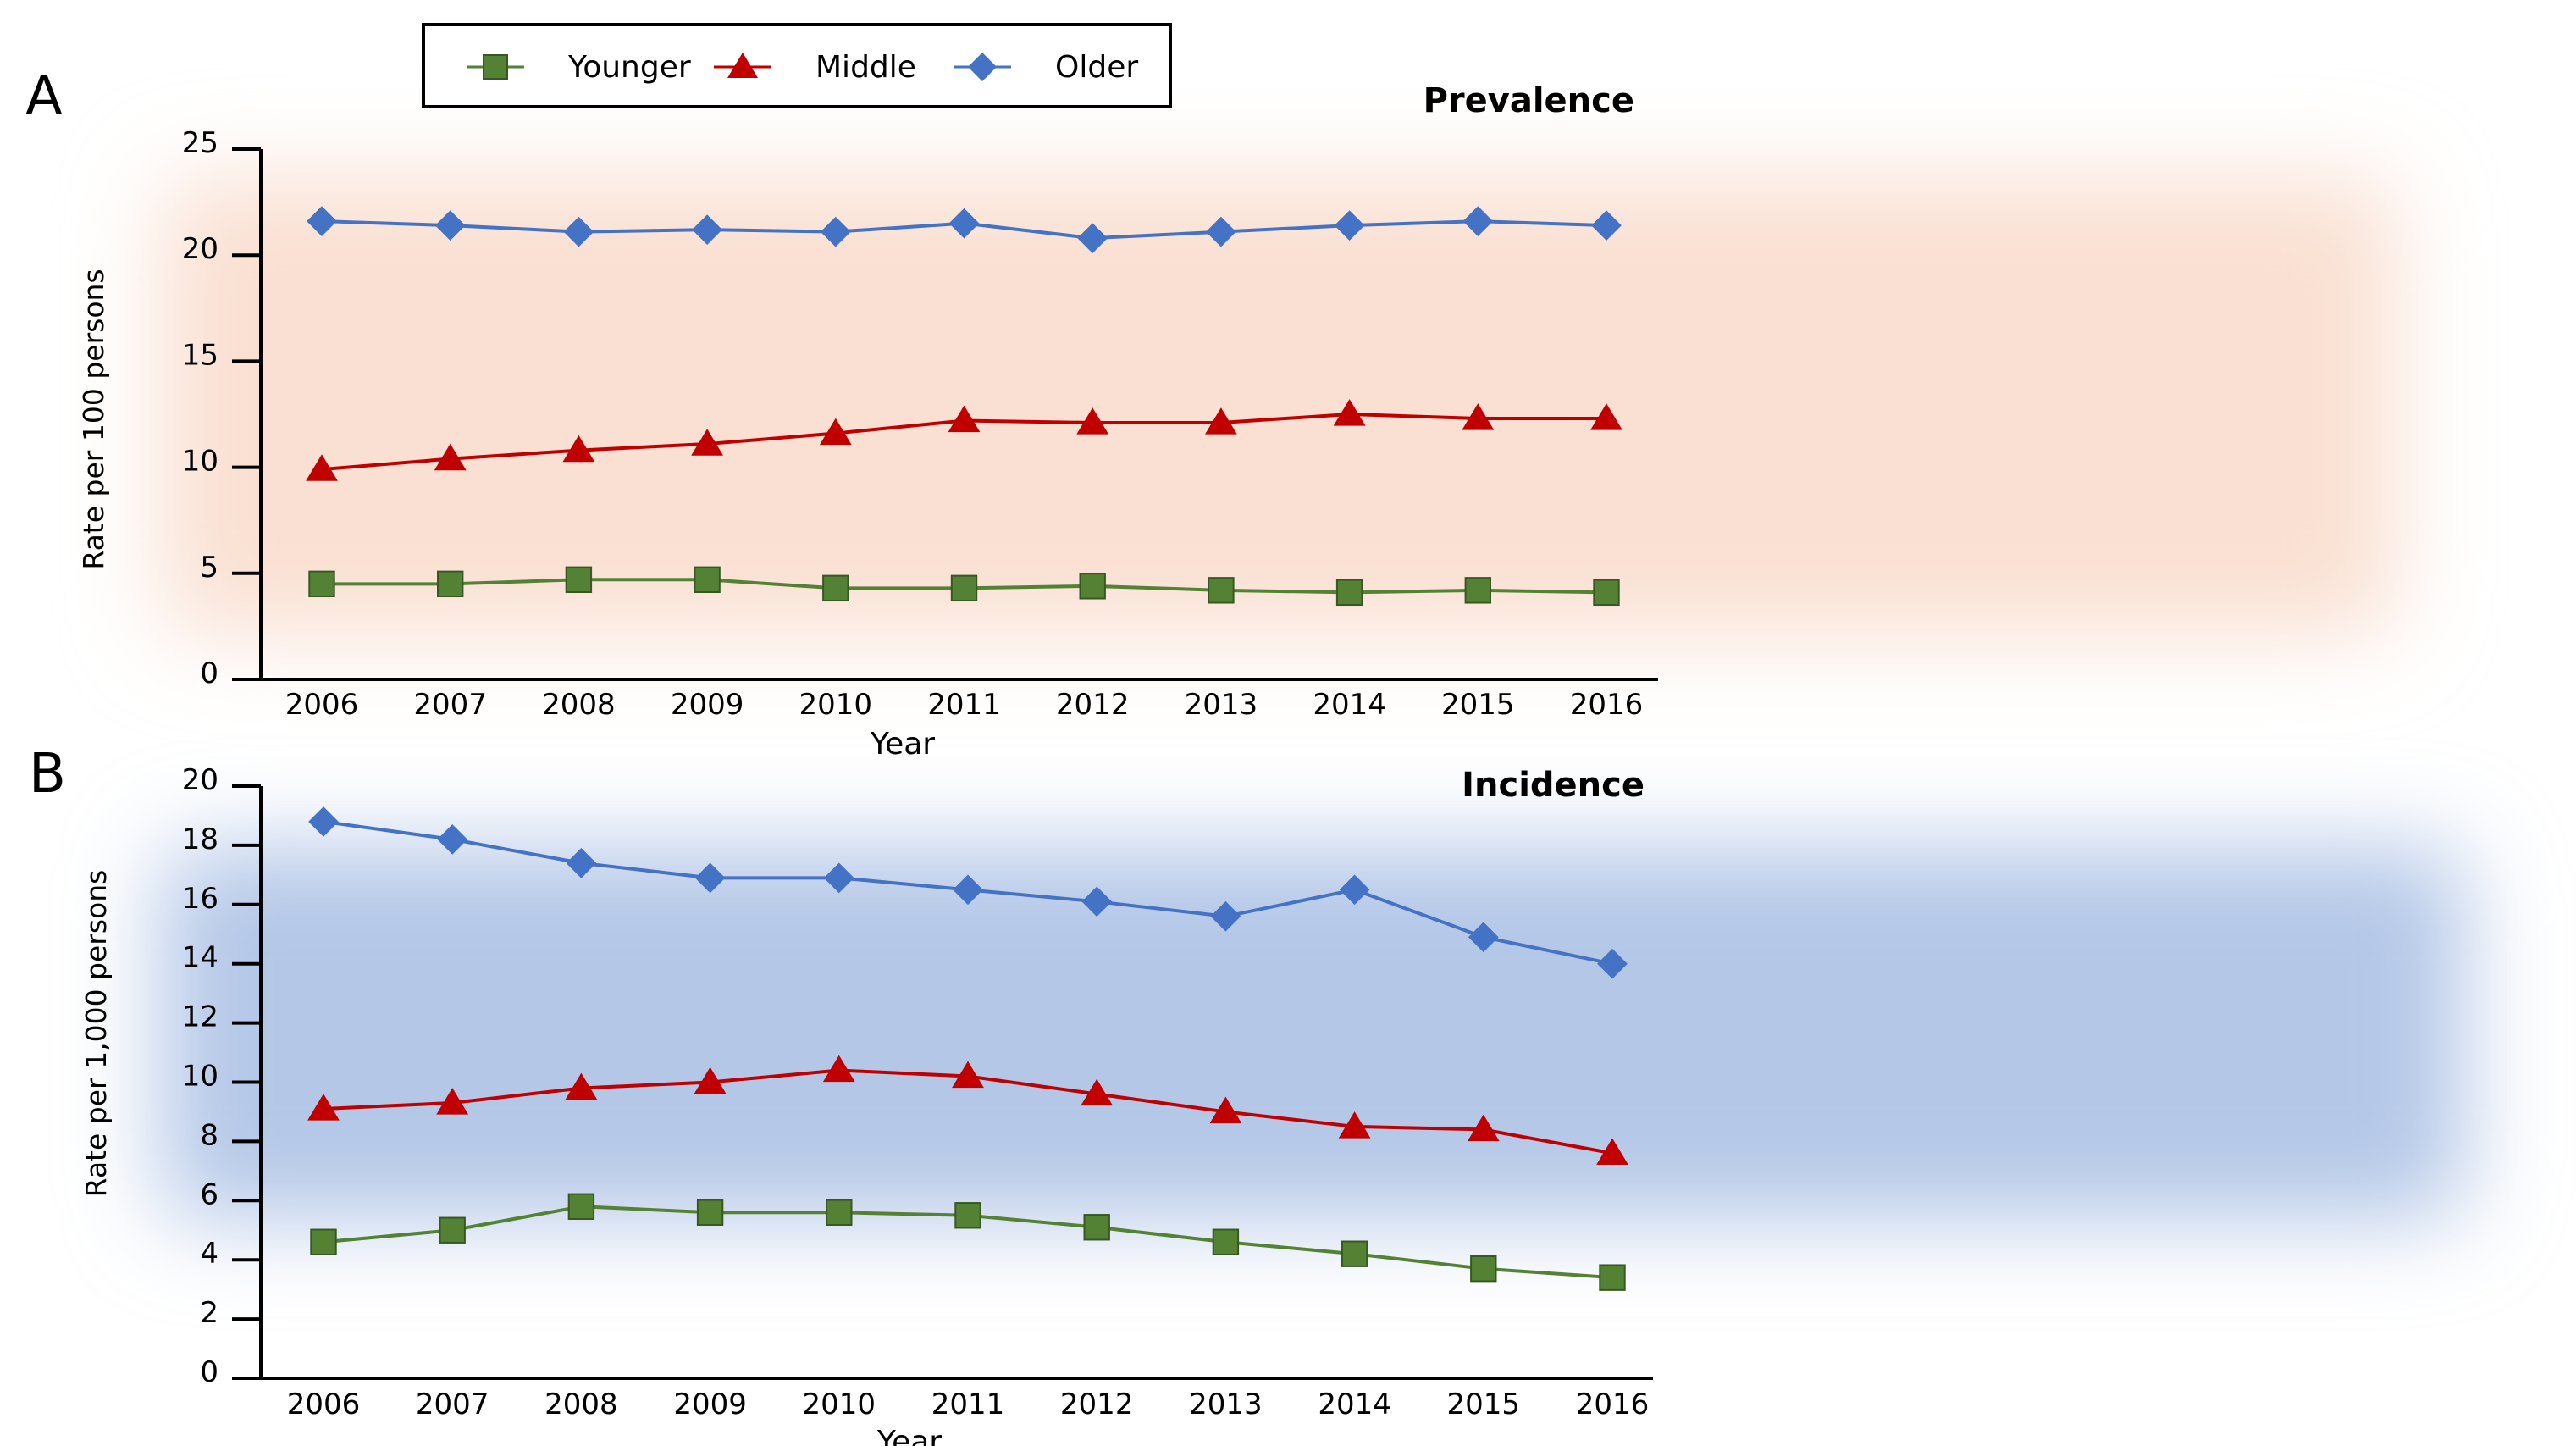  I want to click on panel-a-label: A, so click(44, 96).